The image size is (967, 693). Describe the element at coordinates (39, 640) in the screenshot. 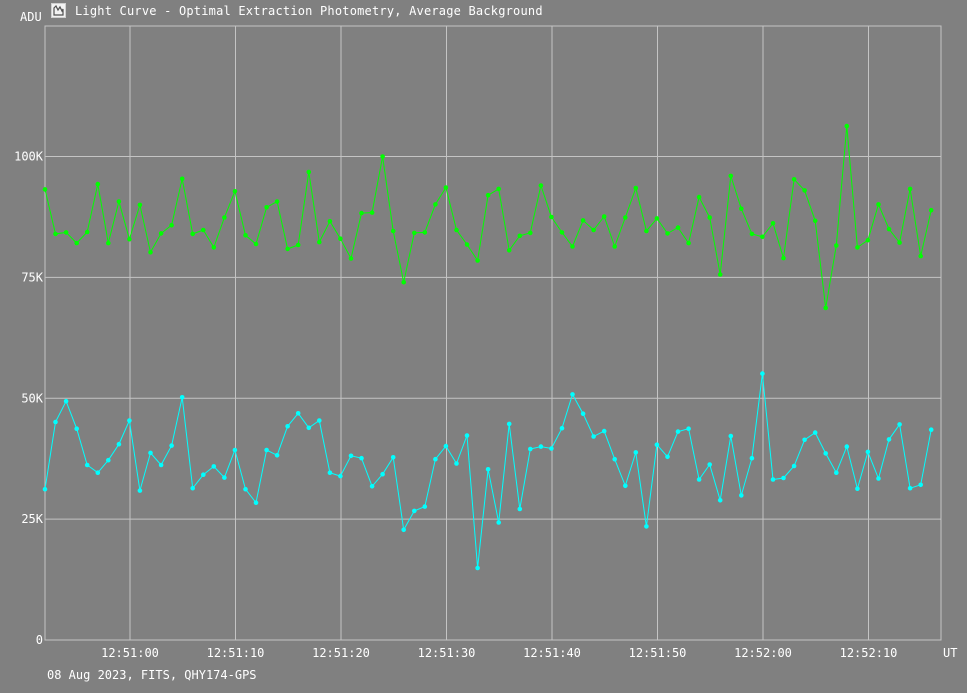

I see `y-tick-label: 0` at that location.